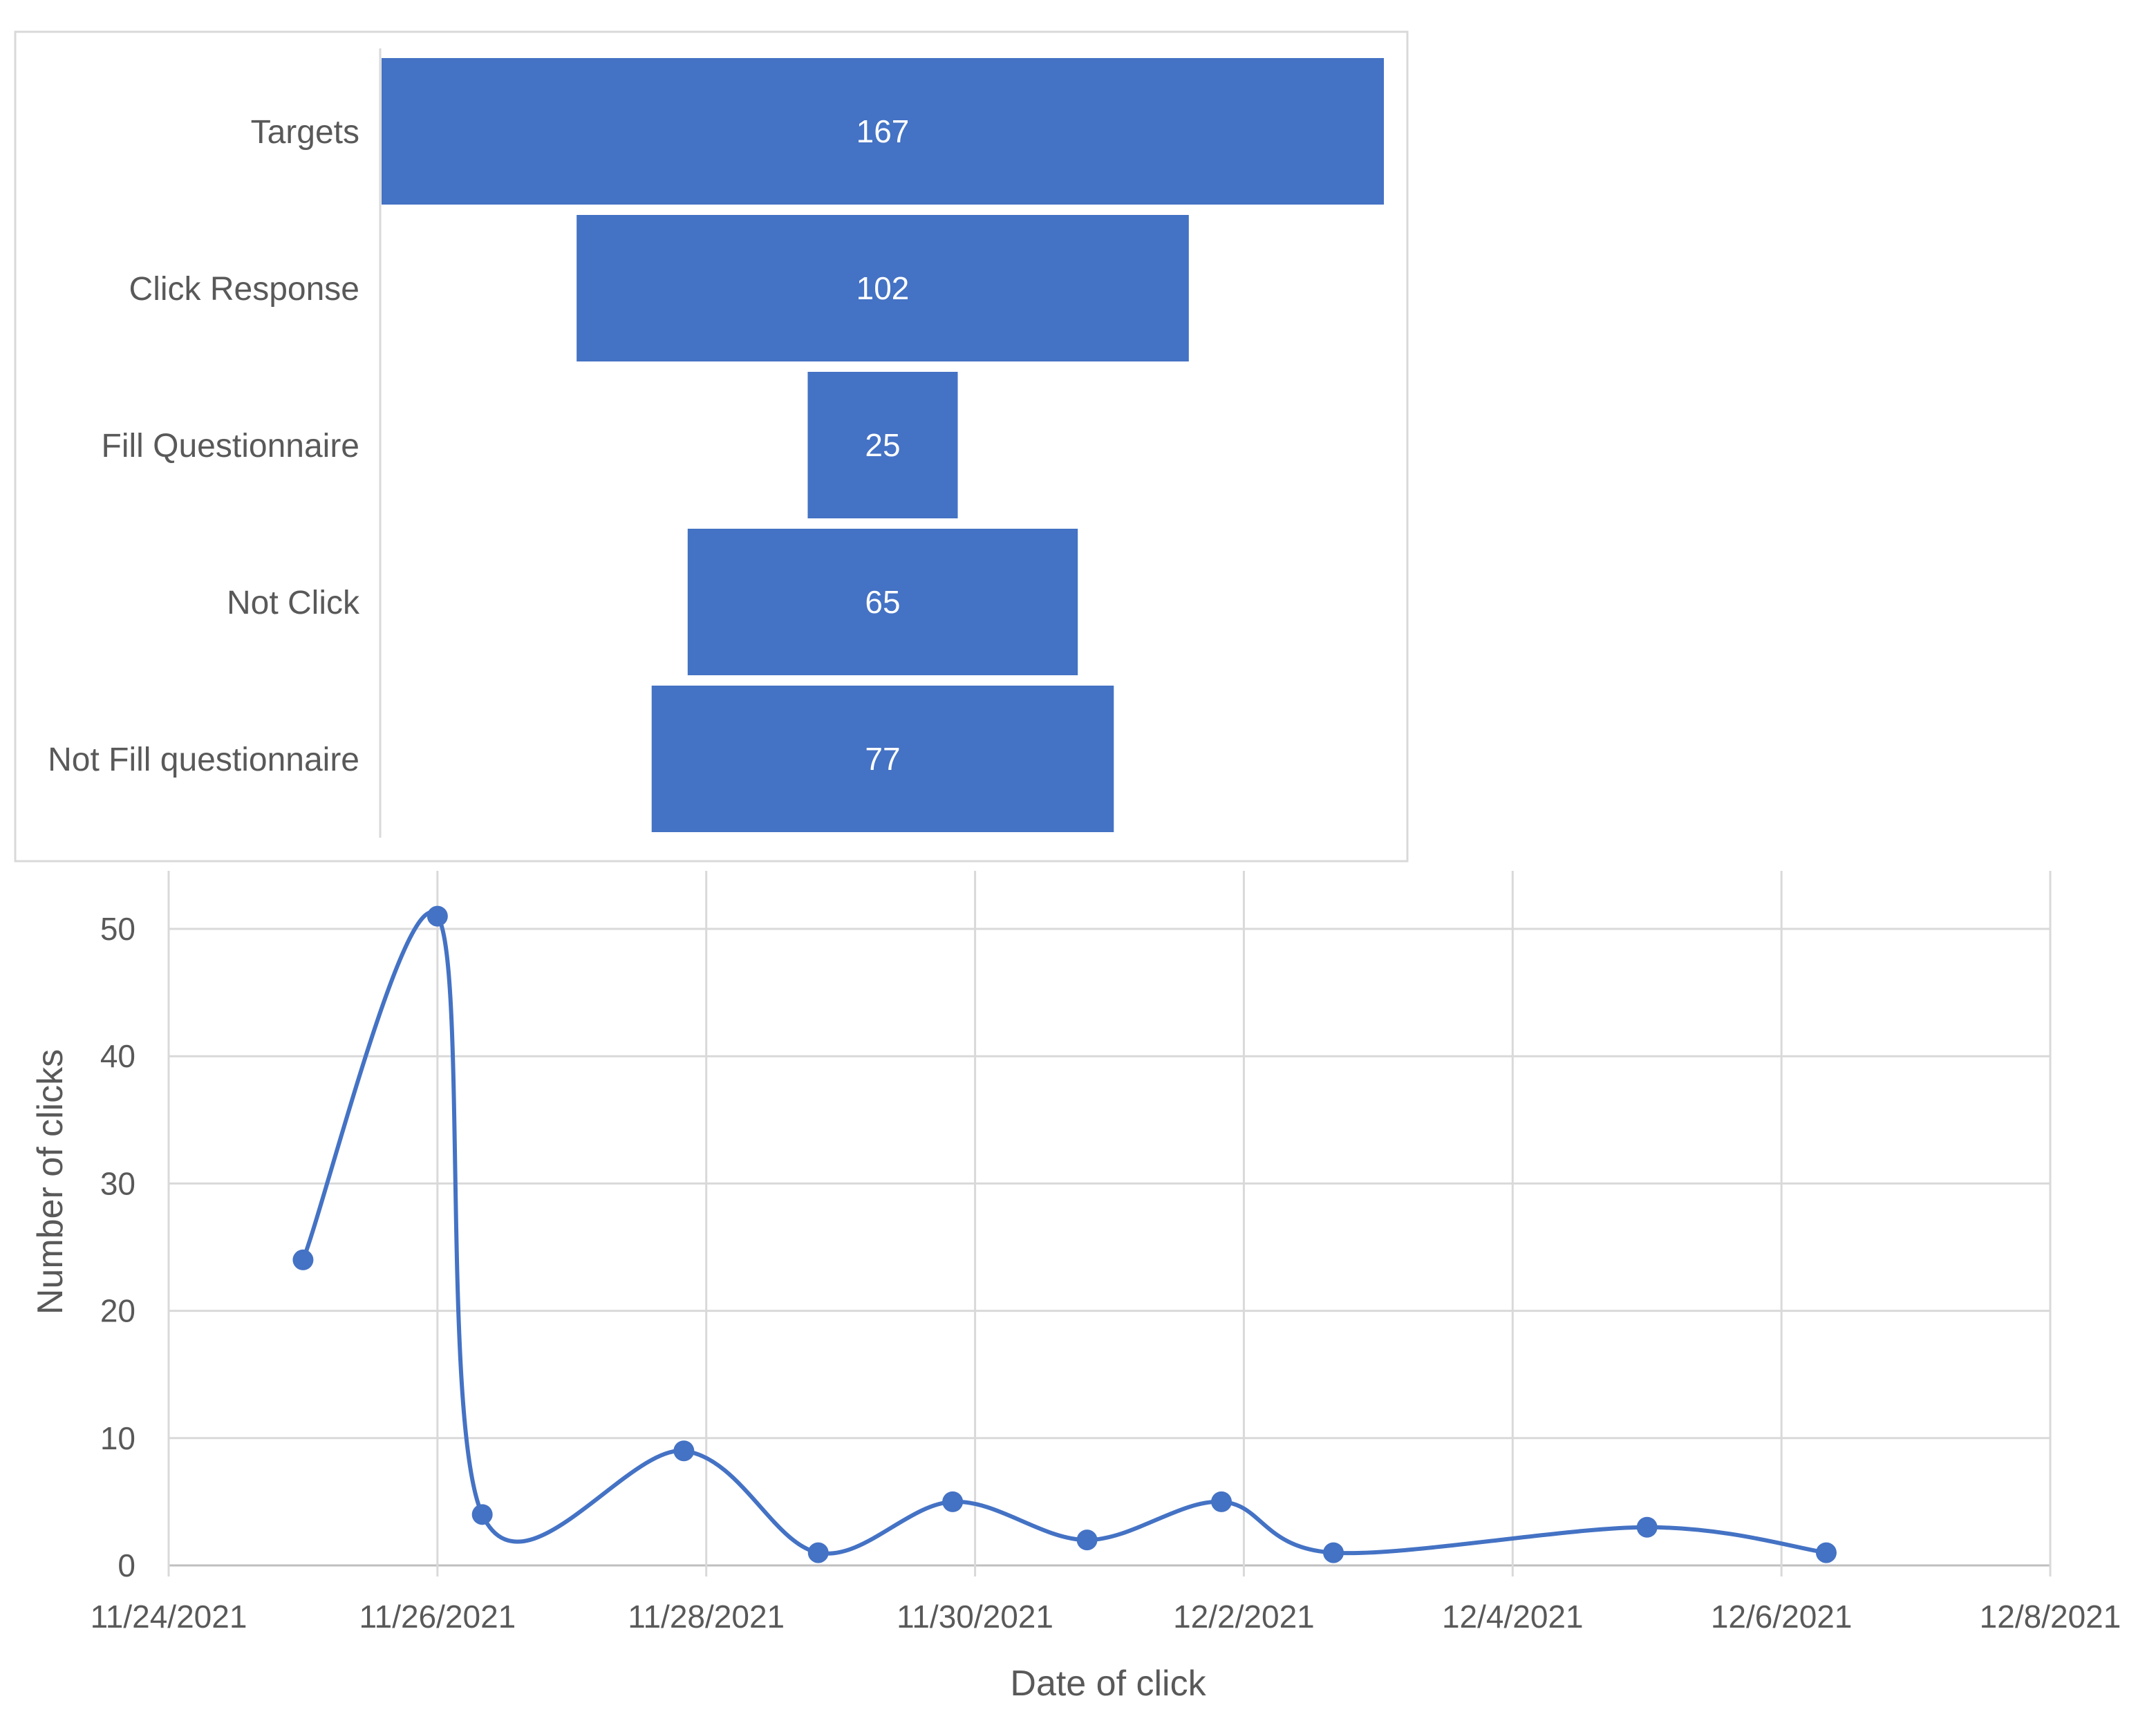  Describe the element at coordinates (1108, 1684) in the screenshot. I see `x-axis-title: Date of click` at that location.